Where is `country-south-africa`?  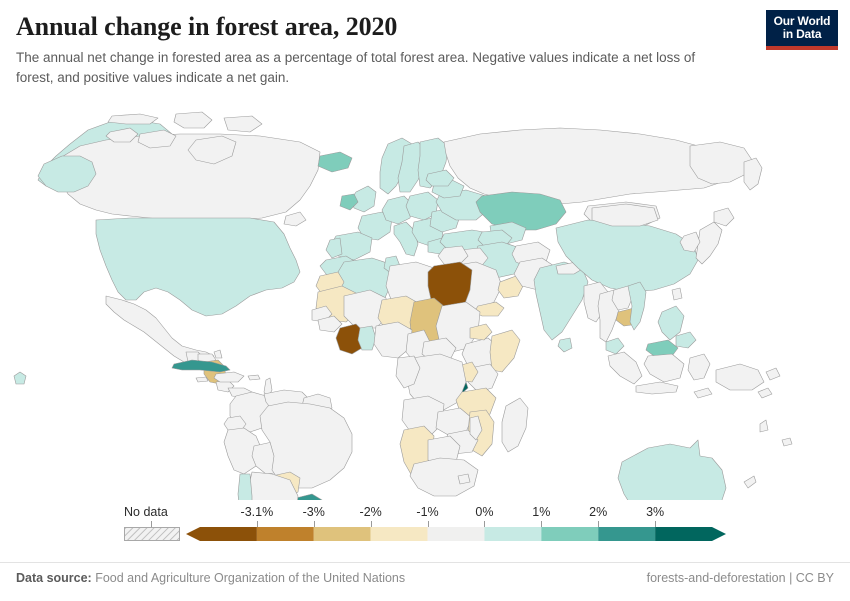 country-south-africa is located at coordinates (444, 477).